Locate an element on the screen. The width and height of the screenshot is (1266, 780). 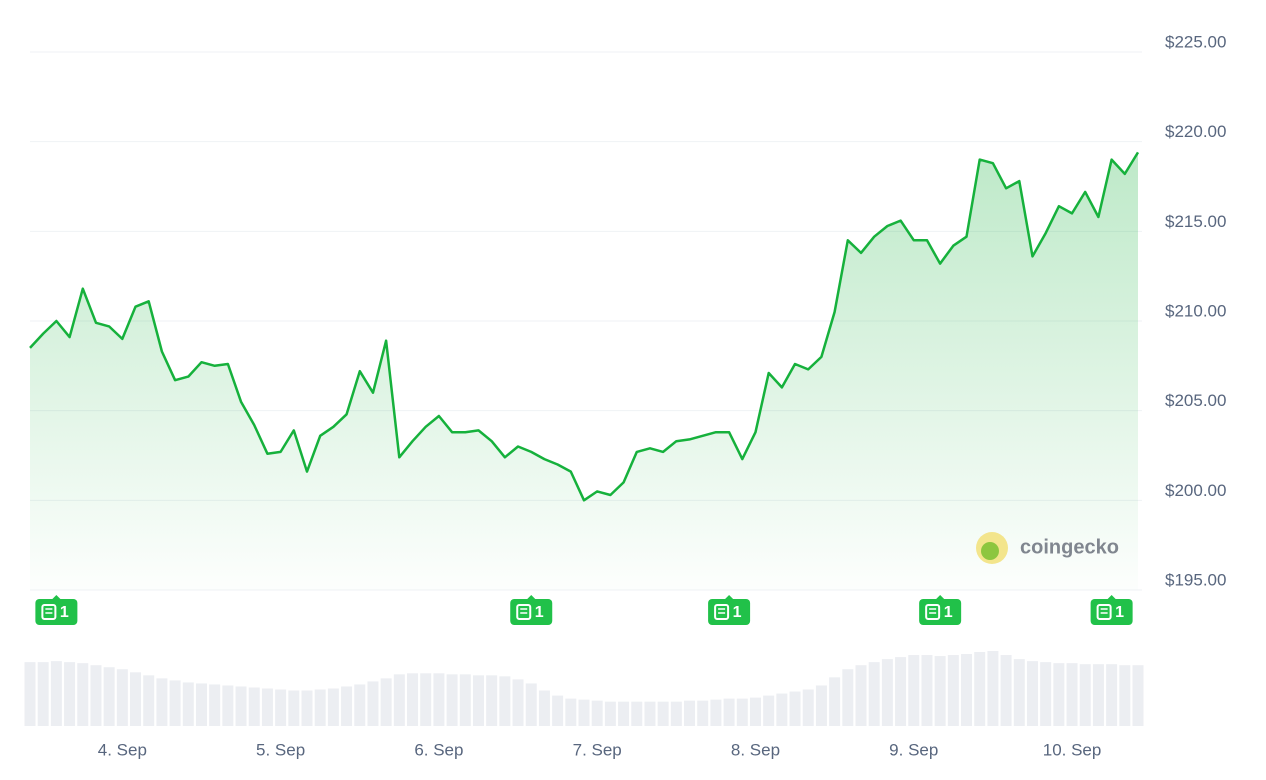
x-tick-label: 7. Sep is located at coordinates (597, 749).